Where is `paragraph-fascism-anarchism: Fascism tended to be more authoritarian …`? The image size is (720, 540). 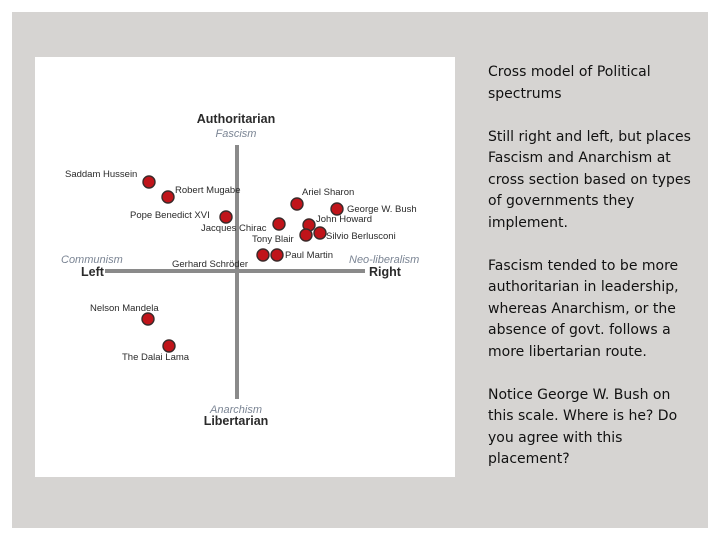
paragraph-fascism-anarchism: Fascism tended to be more authoritarian … is located at coordinates (583, 308).